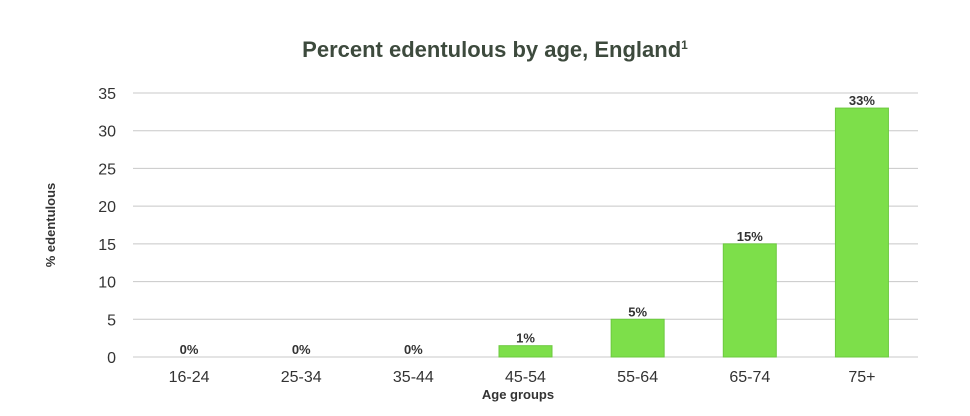 The width and height of the screenshot is (970, 416). Describe the element at coordinates (189, 377) in the screenshot. I see `x-tick-label: 16-24` at that location.